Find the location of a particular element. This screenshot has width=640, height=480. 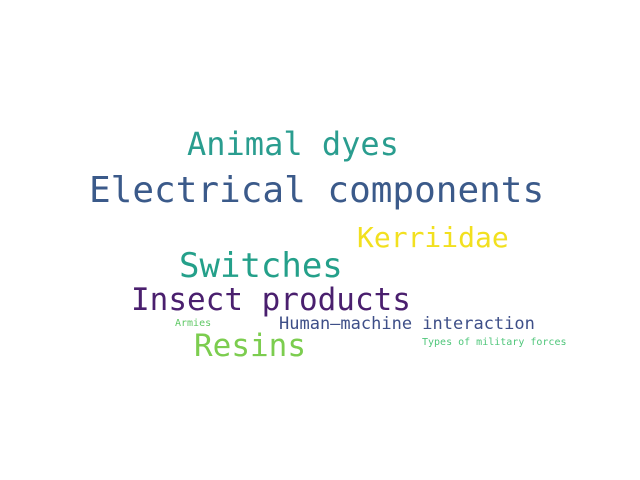

word-electrical-components: Electrical components is located at coordinates (317, 190).